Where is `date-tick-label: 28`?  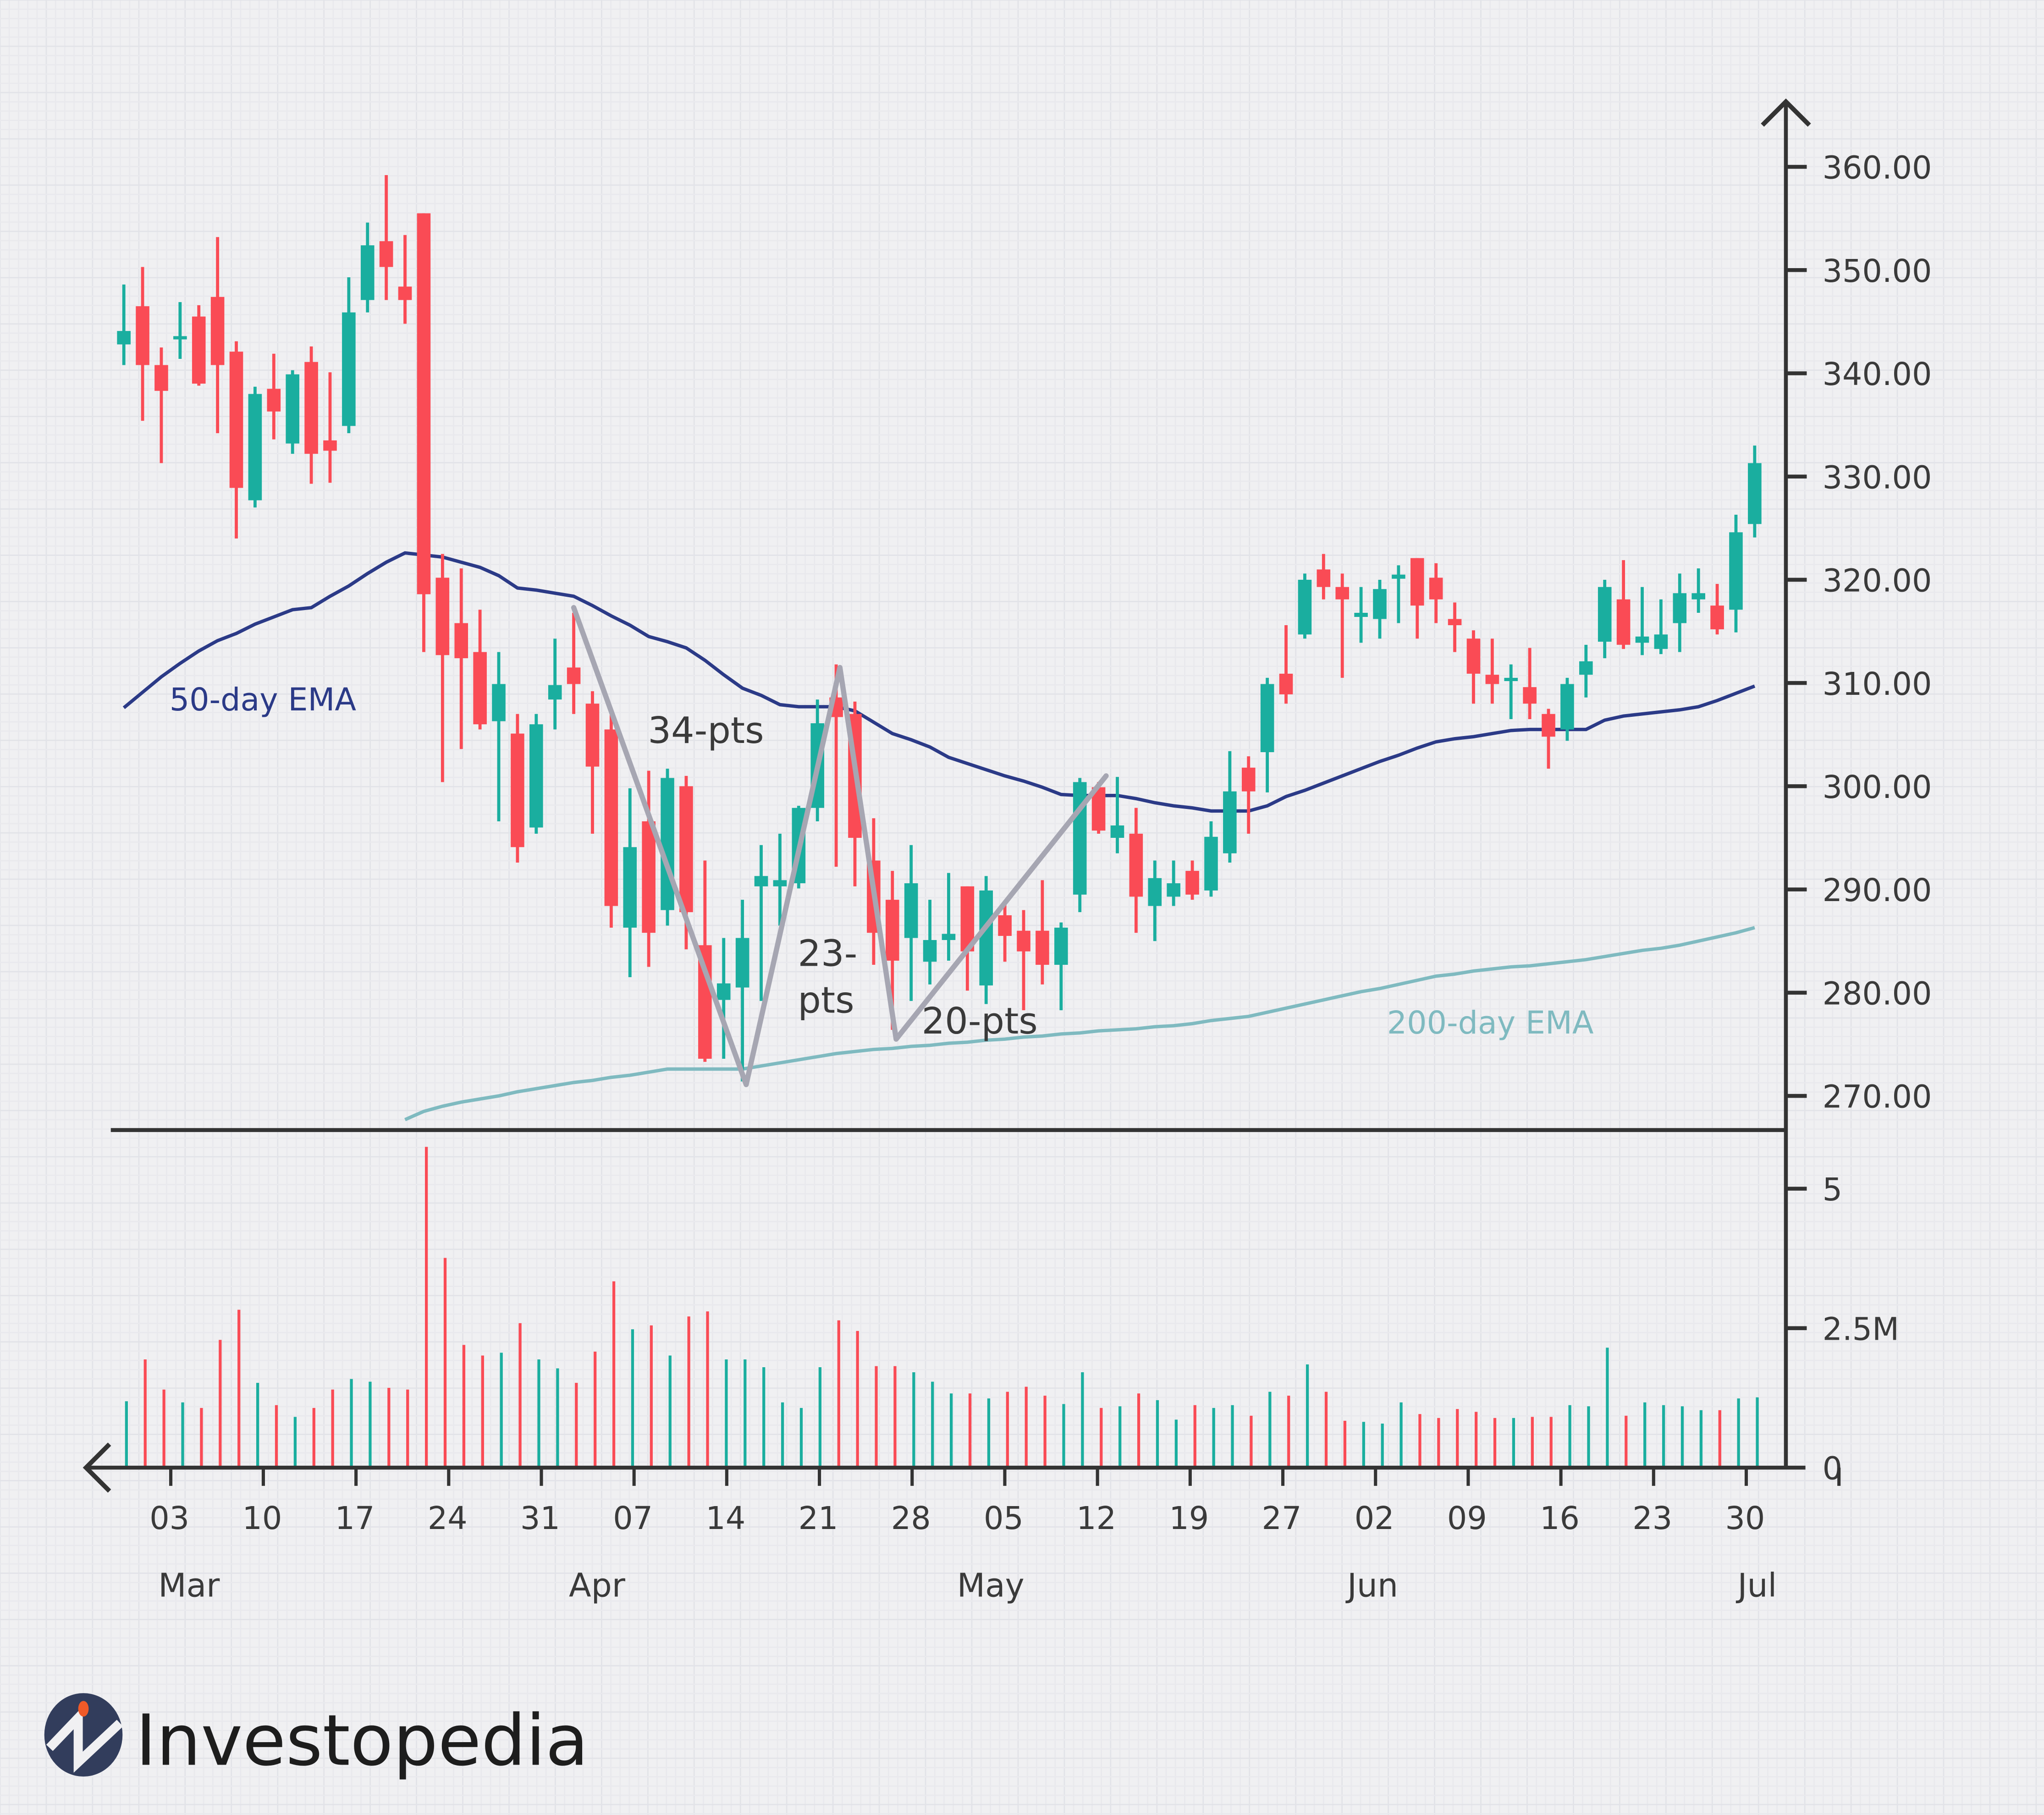 date-tick-label: 28 is located at coordinates (911, 1519).